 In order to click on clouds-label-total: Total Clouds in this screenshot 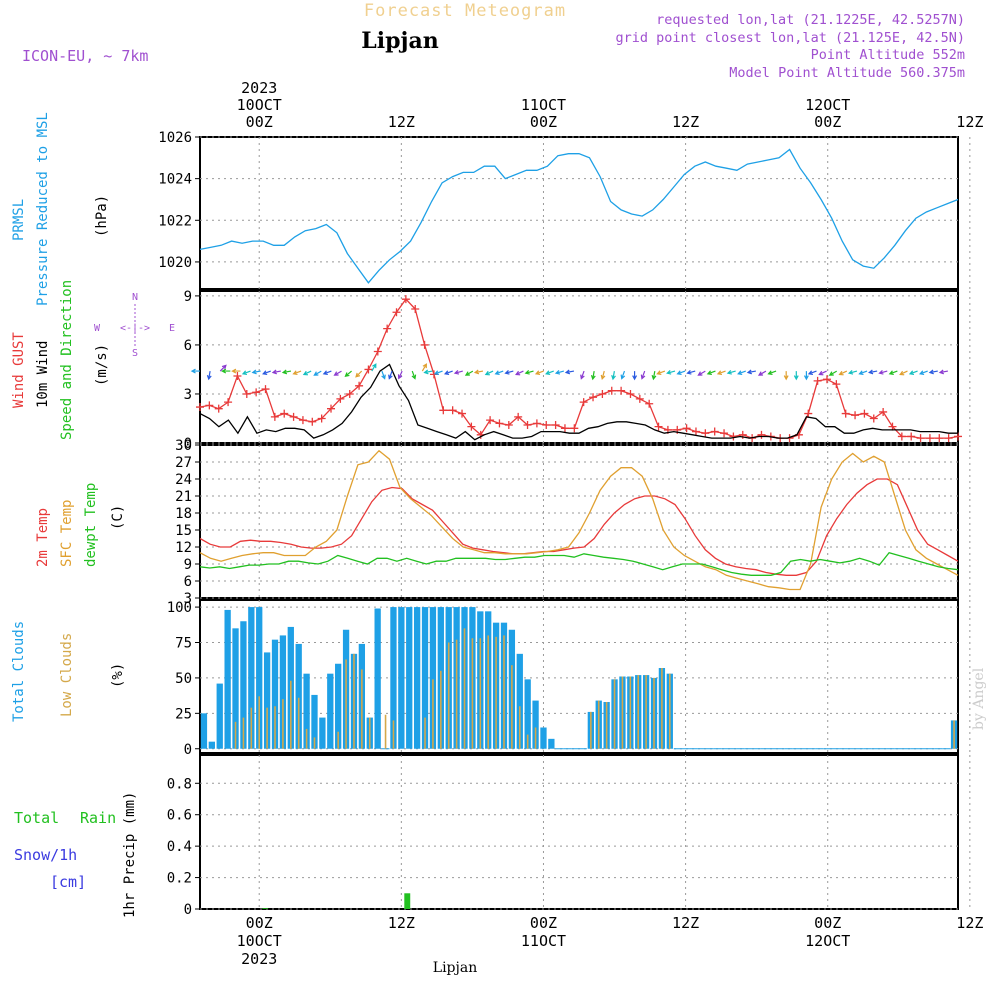, I will do `click(19, 671)`.